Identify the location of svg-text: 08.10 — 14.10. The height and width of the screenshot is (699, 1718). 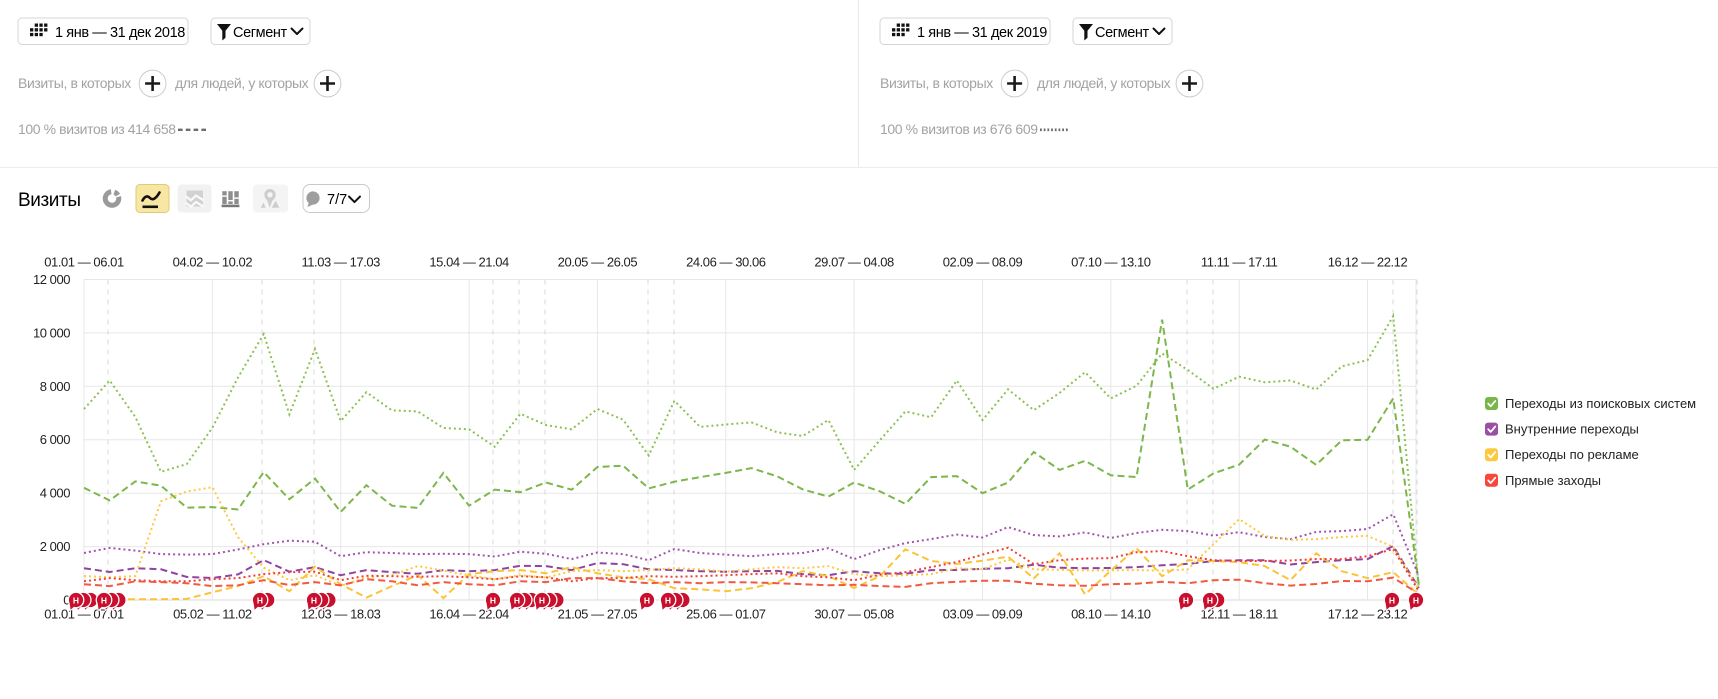
(1111, 614).